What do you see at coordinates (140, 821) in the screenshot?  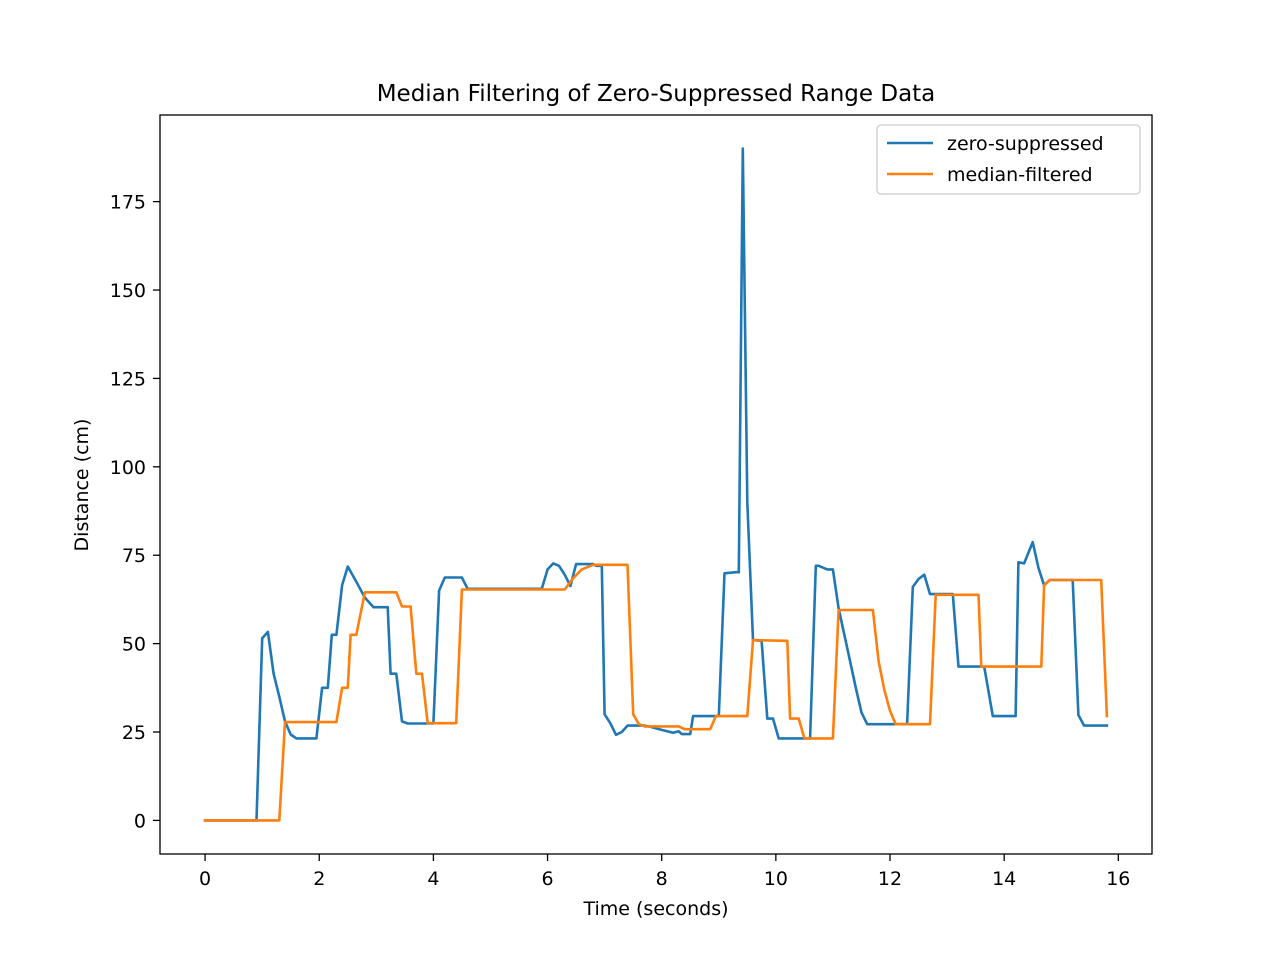 I see `y-tick-label: 0` at bounding box center [140, 821].